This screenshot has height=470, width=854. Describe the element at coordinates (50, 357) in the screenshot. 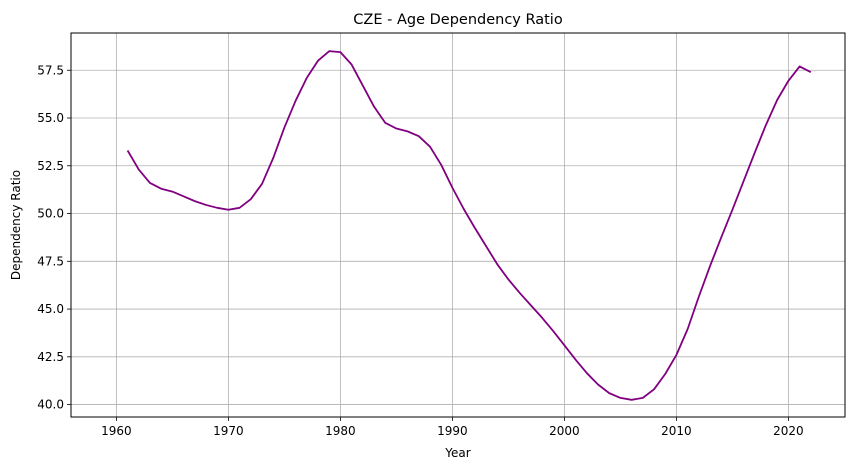

I see `y-tick-label: 42.5` at that location.